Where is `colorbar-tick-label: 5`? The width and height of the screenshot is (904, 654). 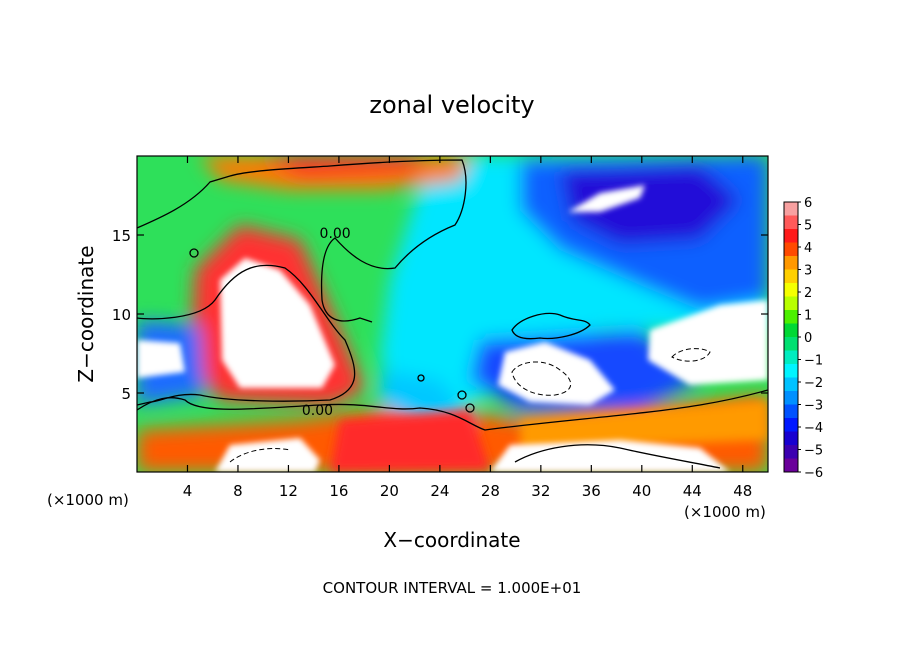
colorbar-tick-label: 5 is located at coordinates (808, 226).